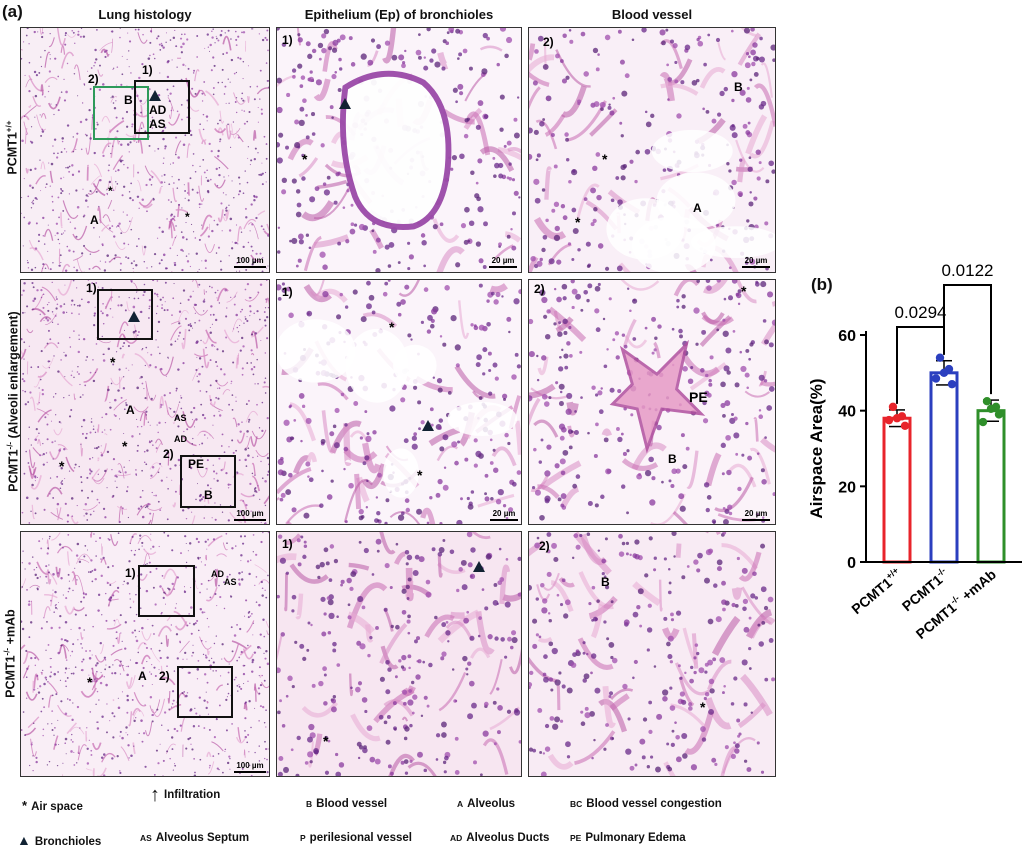 Image resolution: width=1024 pixels, height=850 pixels. I want to click on p-value-label: 0.0122, so click(968, 270).